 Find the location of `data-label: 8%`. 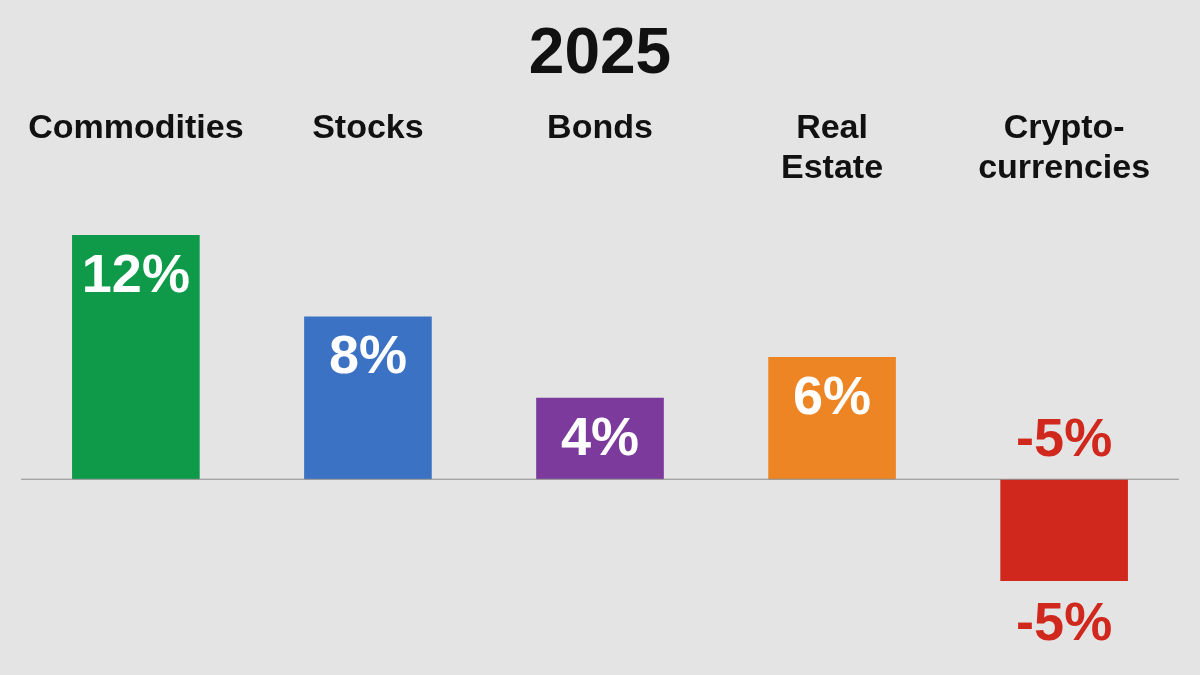

data-label: 8% is located at coordinates (367, 354).